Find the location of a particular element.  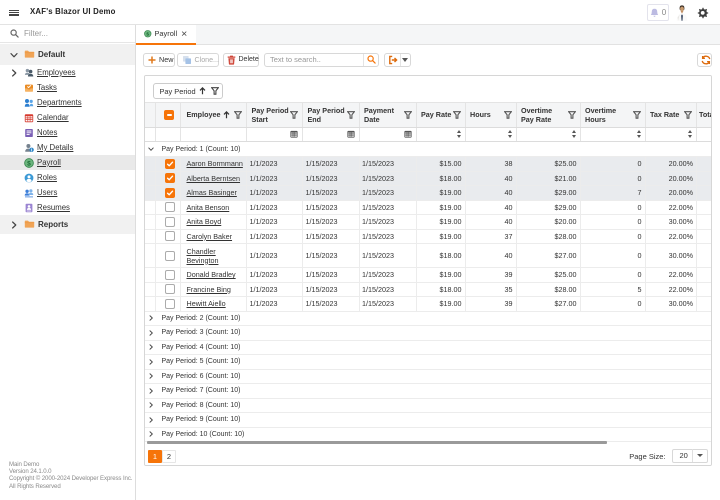

svg-text: i is located at coordinates (31, 149).